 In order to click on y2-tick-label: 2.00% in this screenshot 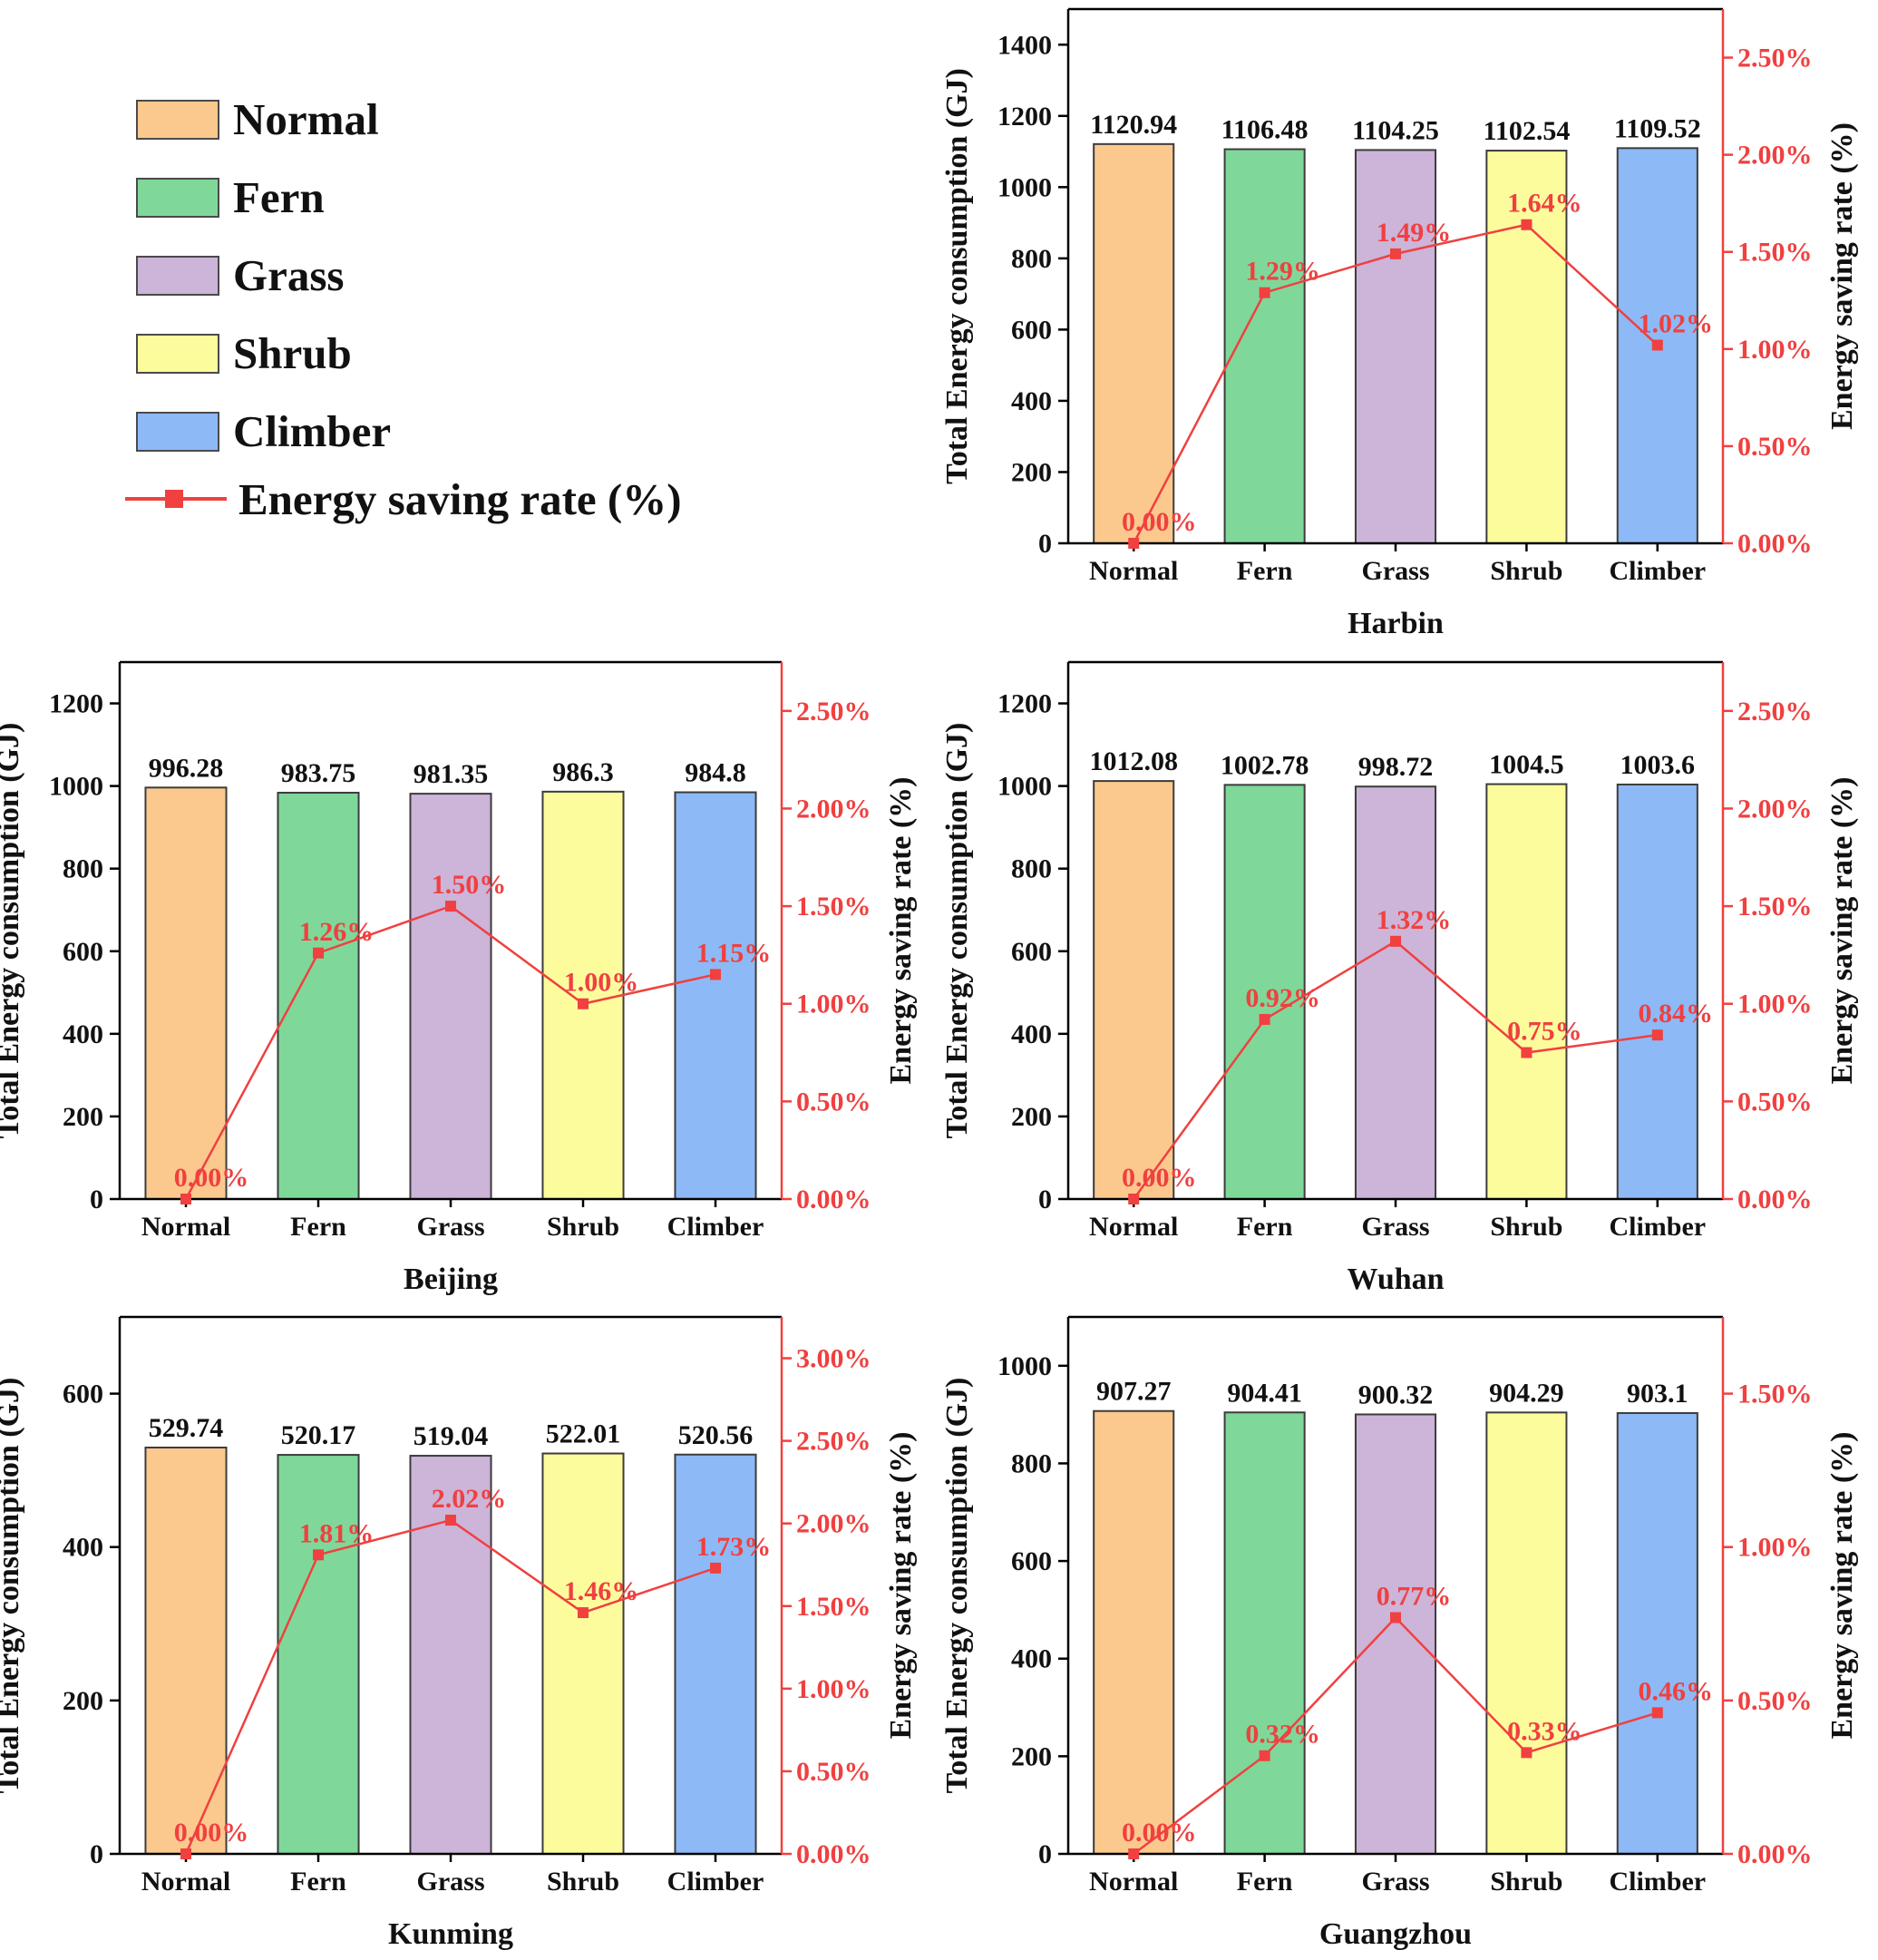, I will do `click(1775, 809)`.